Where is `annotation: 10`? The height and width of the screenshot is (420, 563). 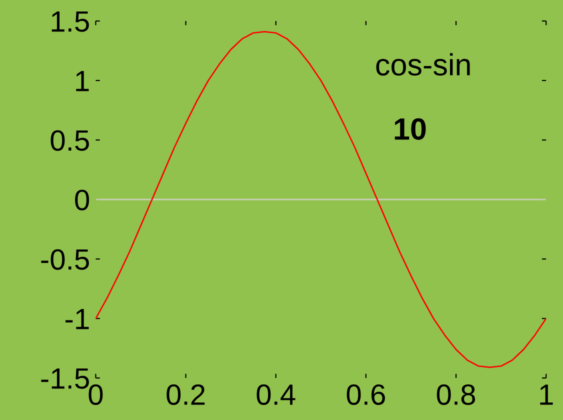
annotation: 10 is located at coordinates (410, 129).